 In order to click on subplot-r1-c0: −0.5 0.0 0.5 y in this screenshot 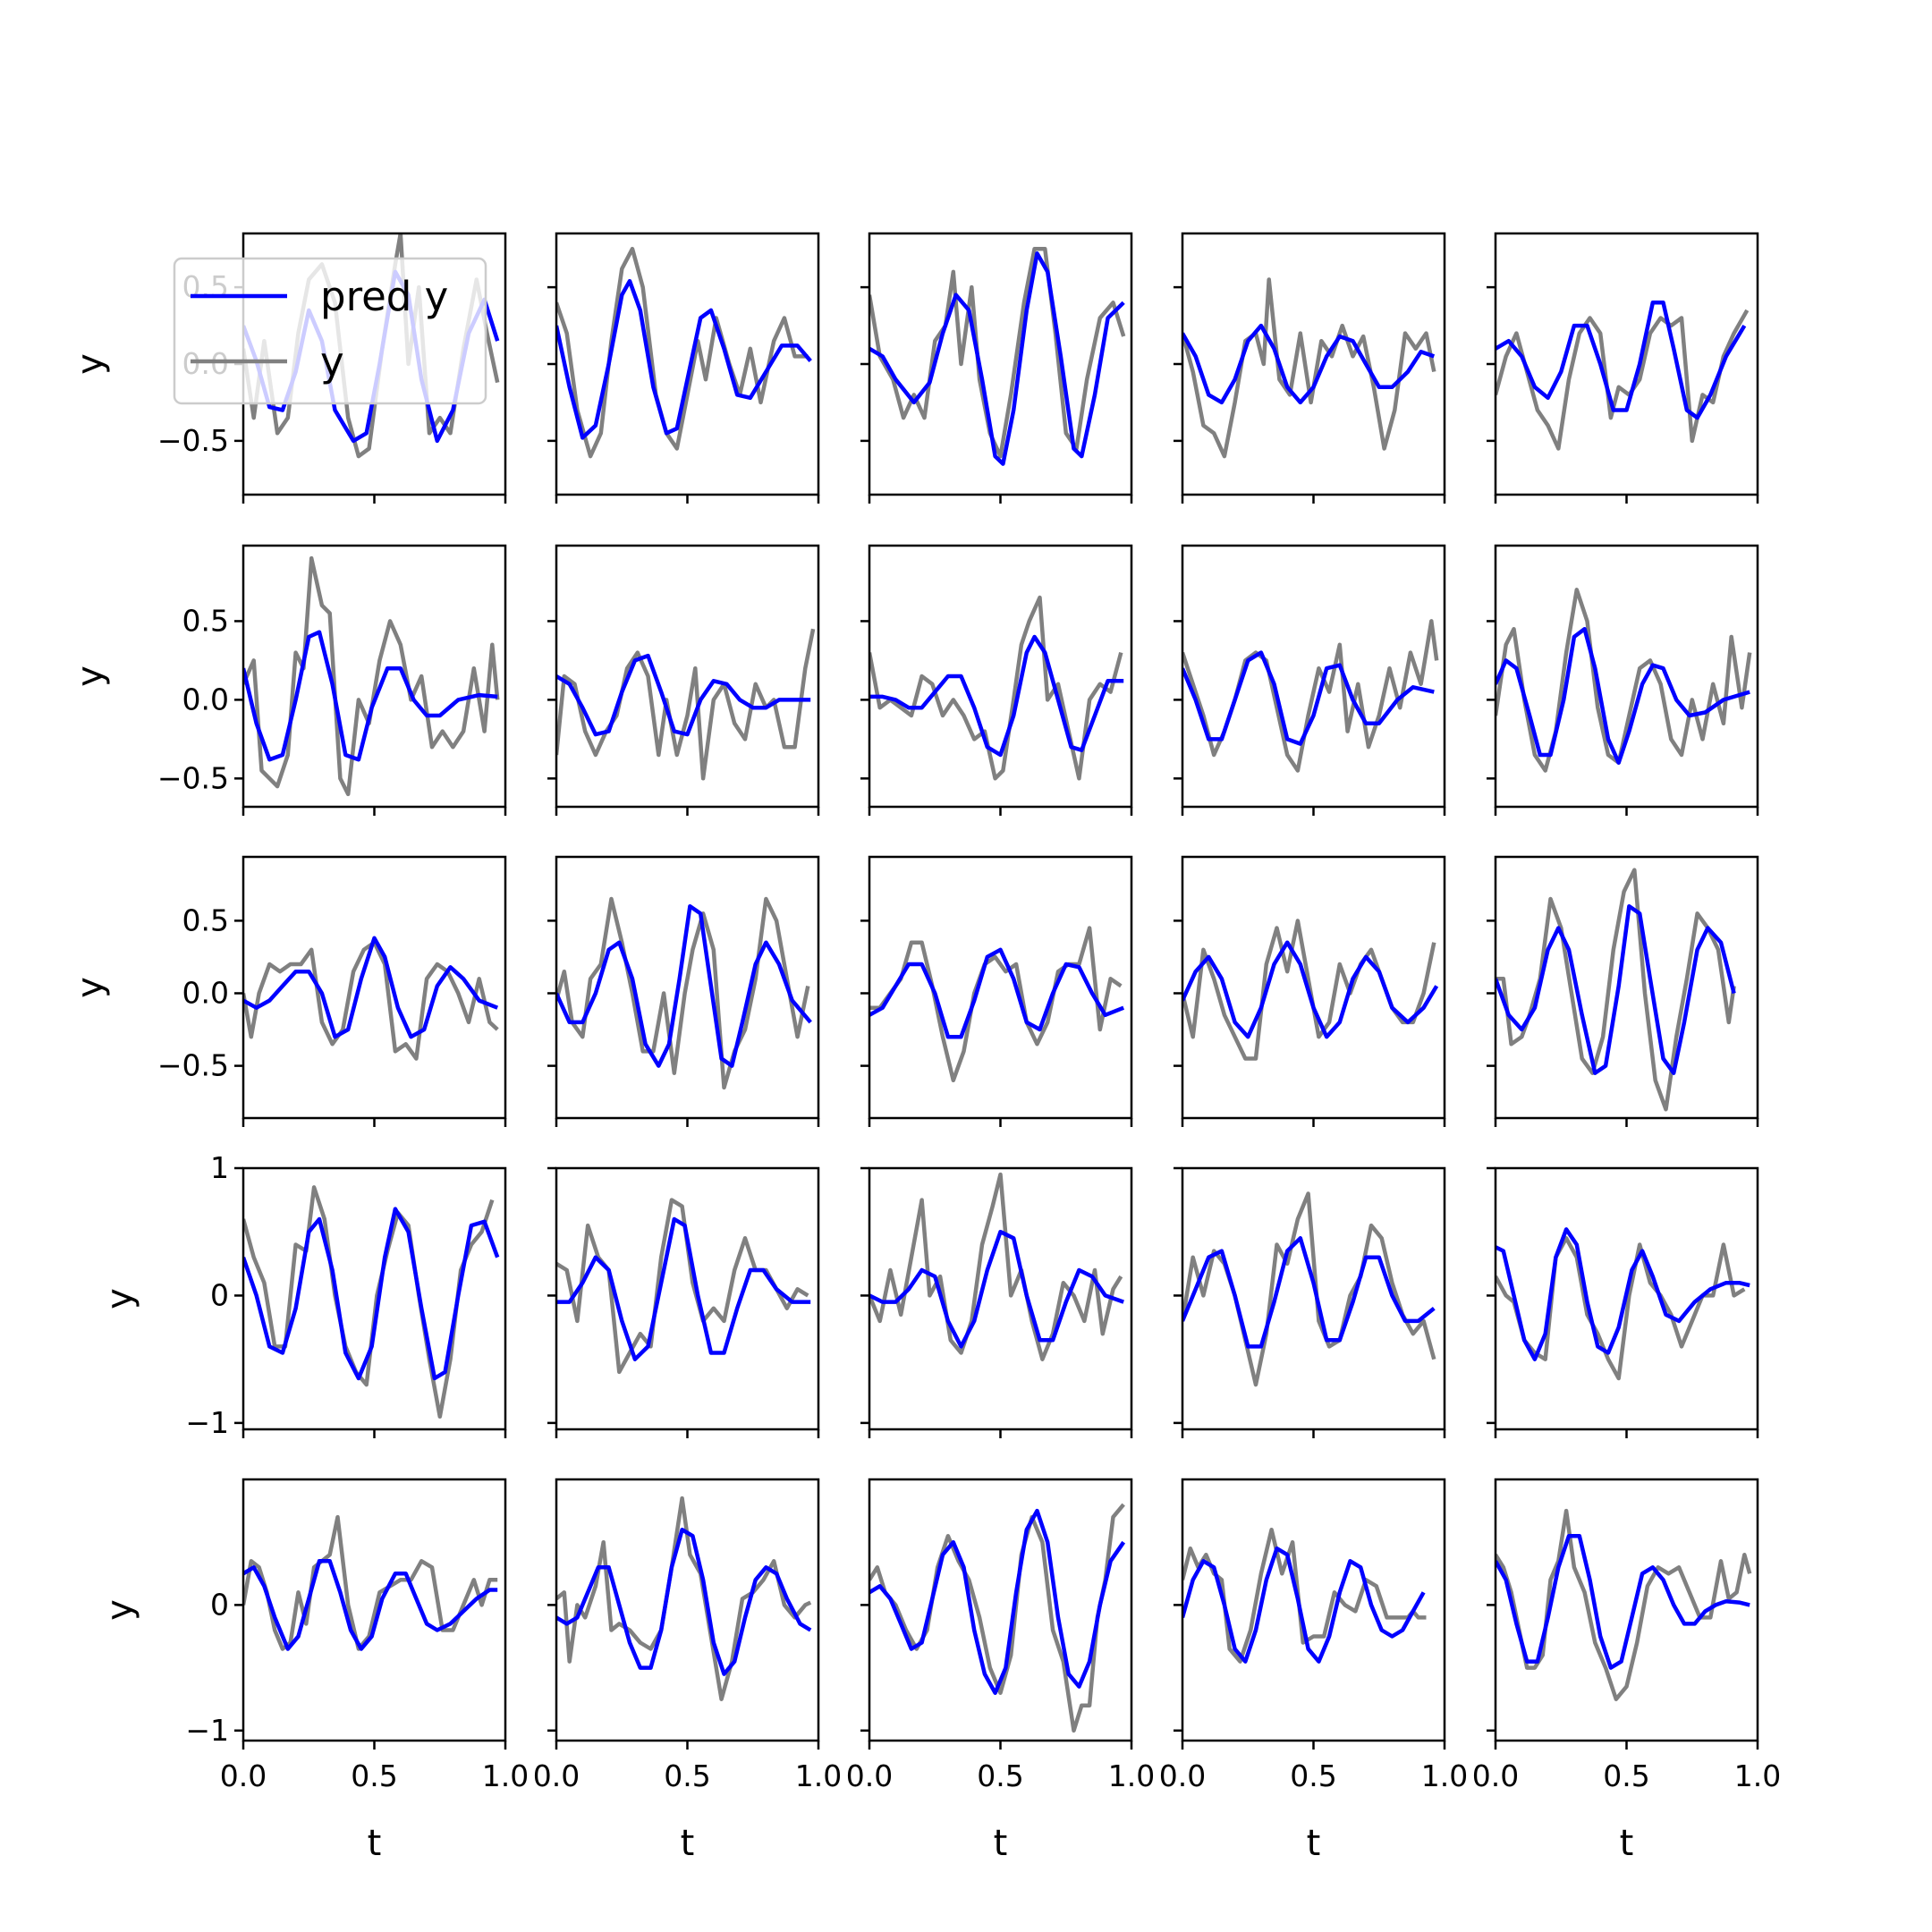, I will do `click(288, 680)`.